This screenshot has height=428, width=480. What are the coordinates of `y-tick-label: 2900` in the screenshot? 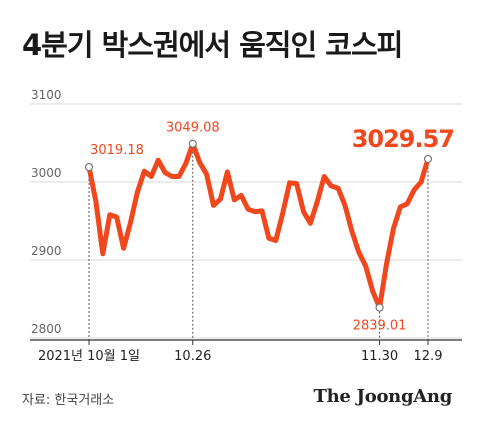 It's located at (46, 251).